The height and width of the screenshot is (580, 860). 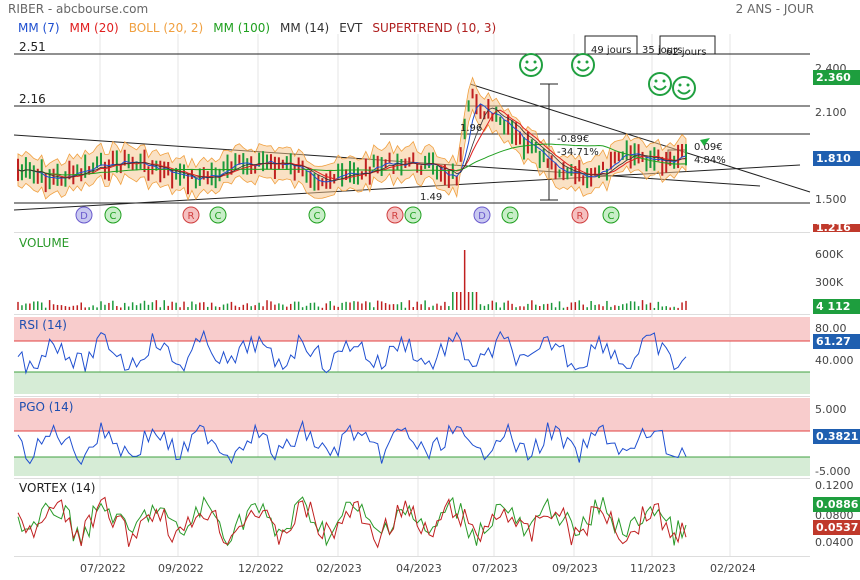 I want to click on pgo-lower-zone, so click(x=412, y=466).